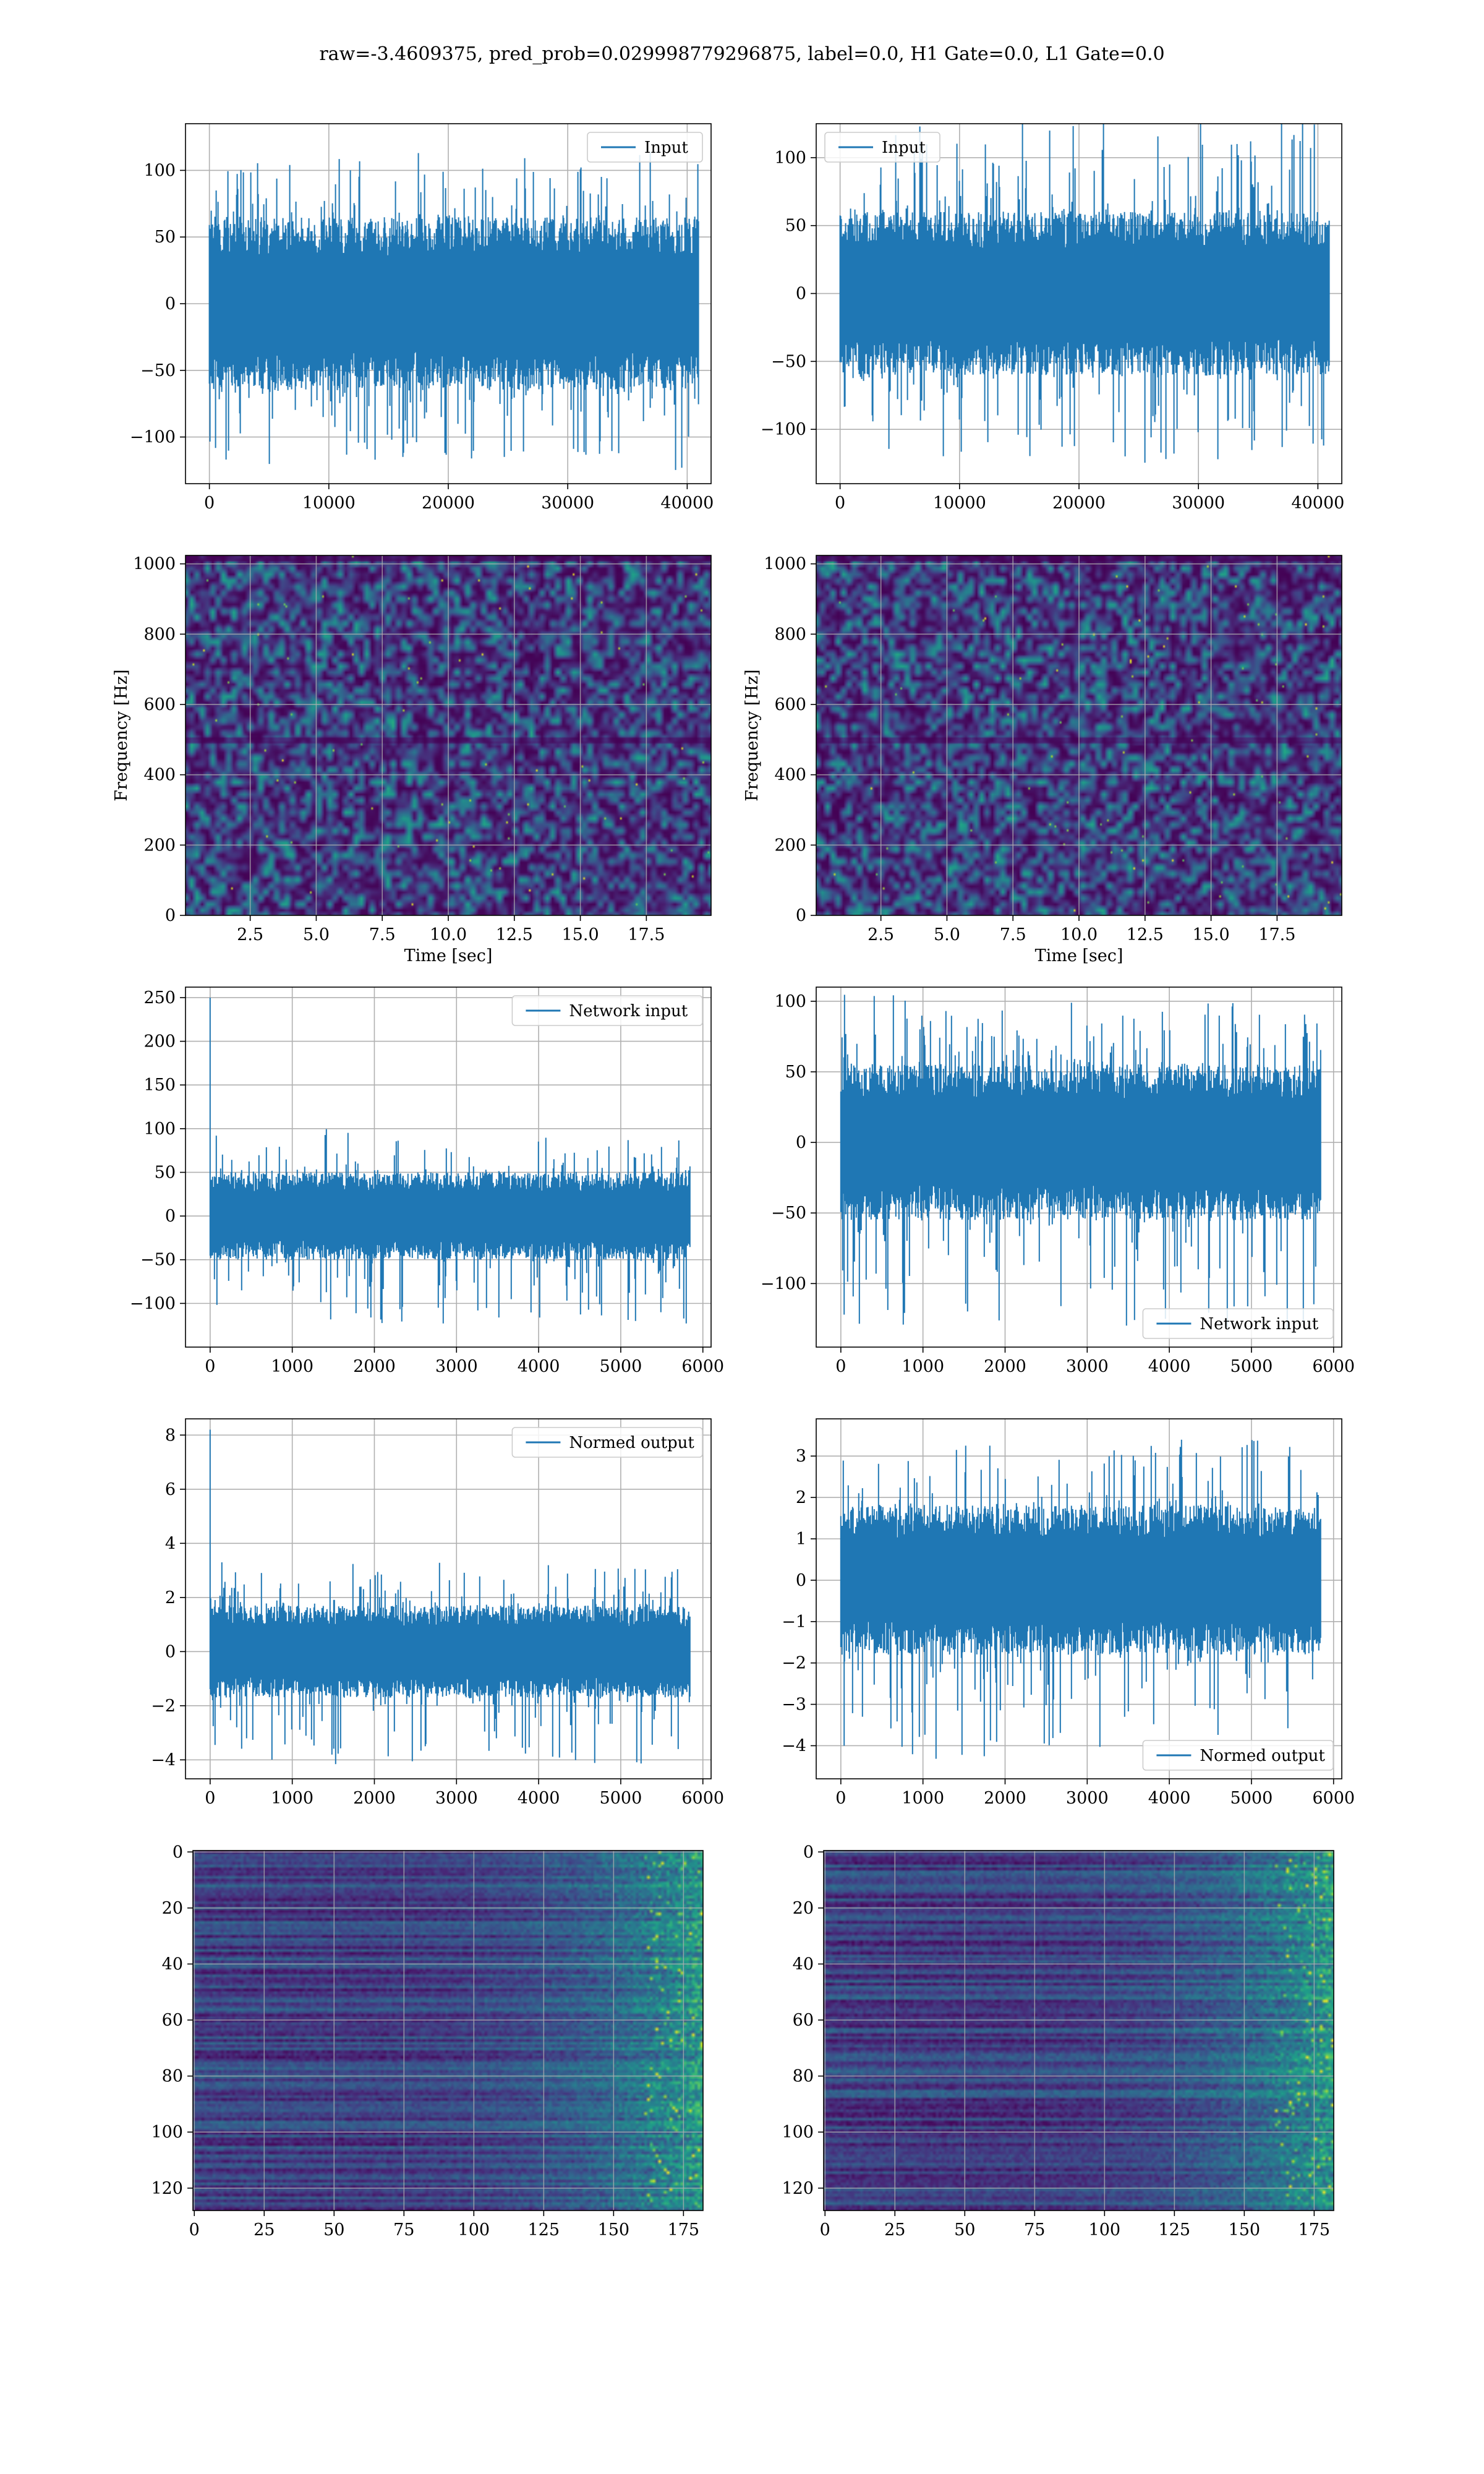  Describe the element at coordinates (474, 2230) in the screenshot. I see `x-tick-label: 100` at that location.